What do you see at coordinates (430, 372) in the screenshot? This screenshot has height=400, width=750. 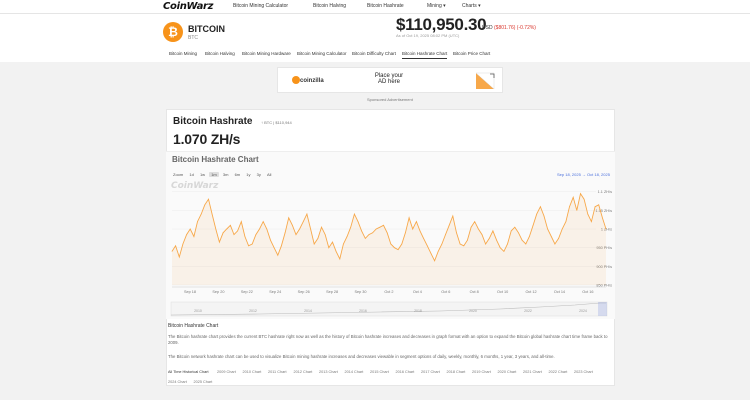 I see `year-chart-link: 2017 Chart` at bounding box center [430, 372].